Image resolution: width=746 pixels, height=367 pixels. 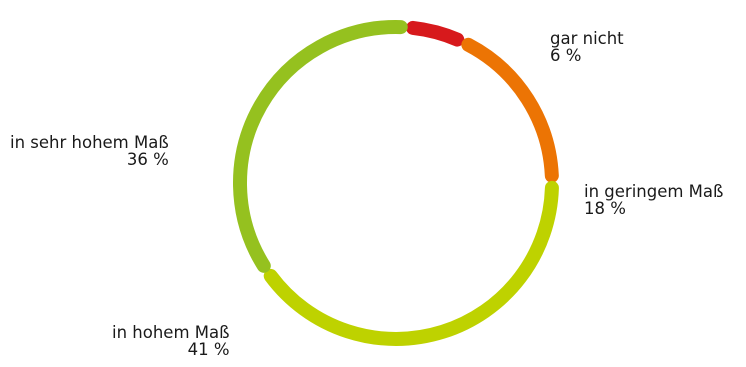 I want to click on slice-label-in-hohem-mass: in hohem Maß 41 %, so click(x=171, y=341).